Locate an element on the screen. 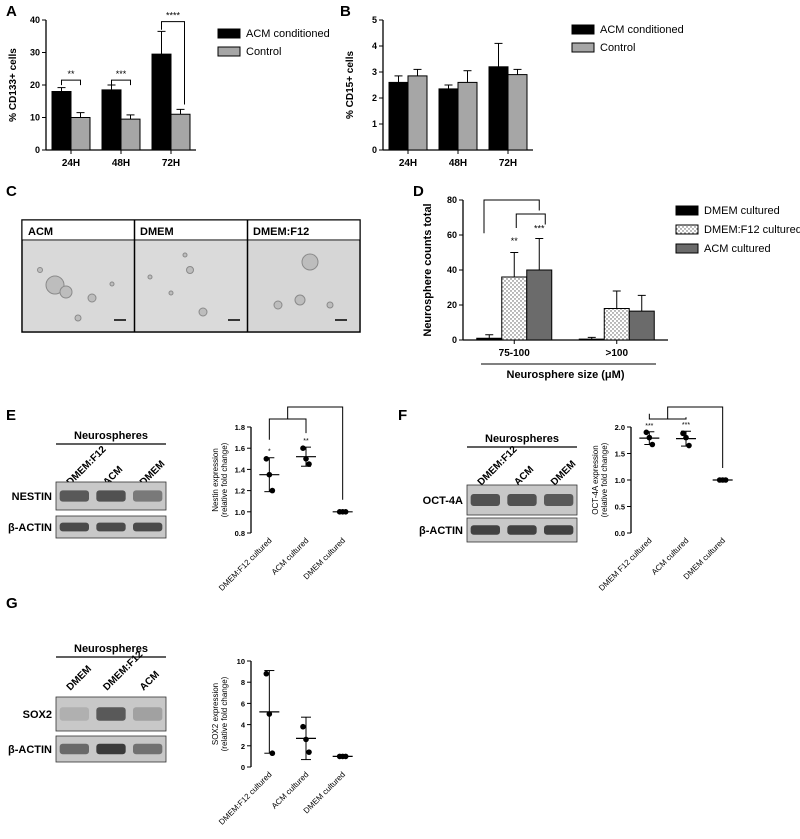 The image size is (800, 839). x-tick-label: DMEM F12 cultured is located at coordinates (625, 564).